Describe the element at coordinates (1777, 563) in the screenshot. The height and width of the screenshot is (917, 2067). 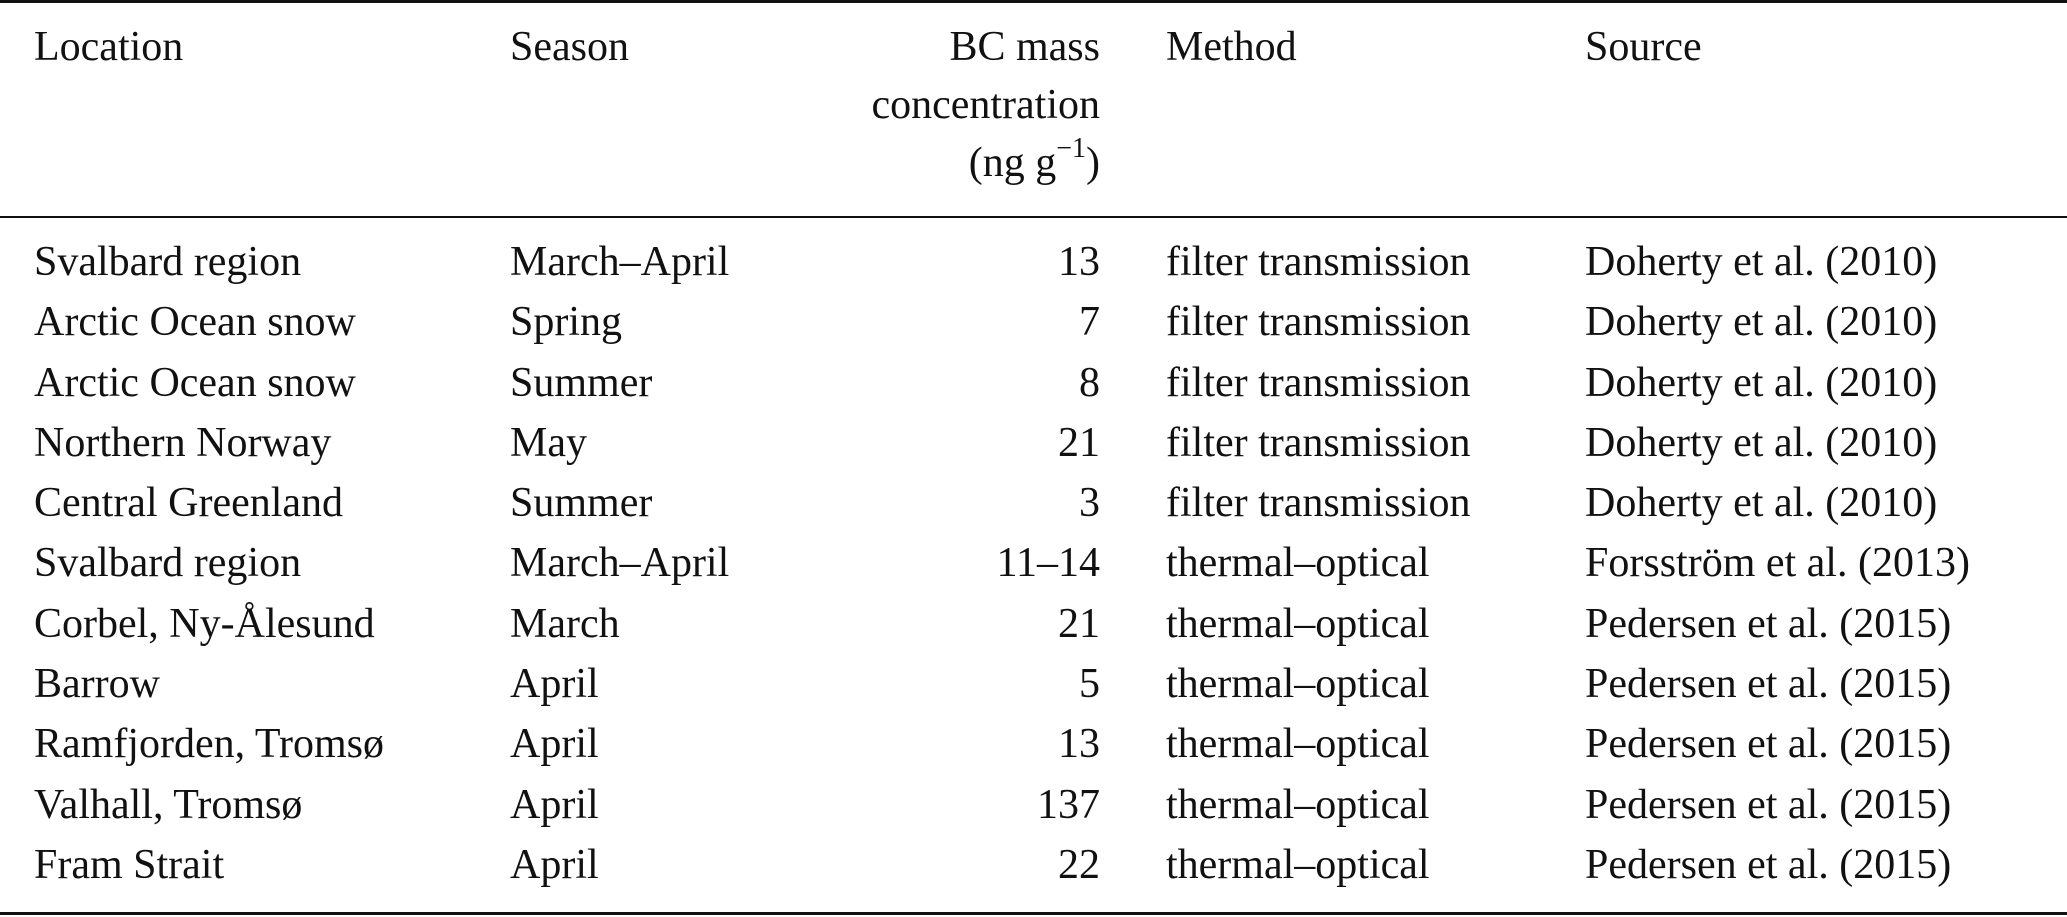
I see `cell-source: Forsström et al. (2013)` at that location.